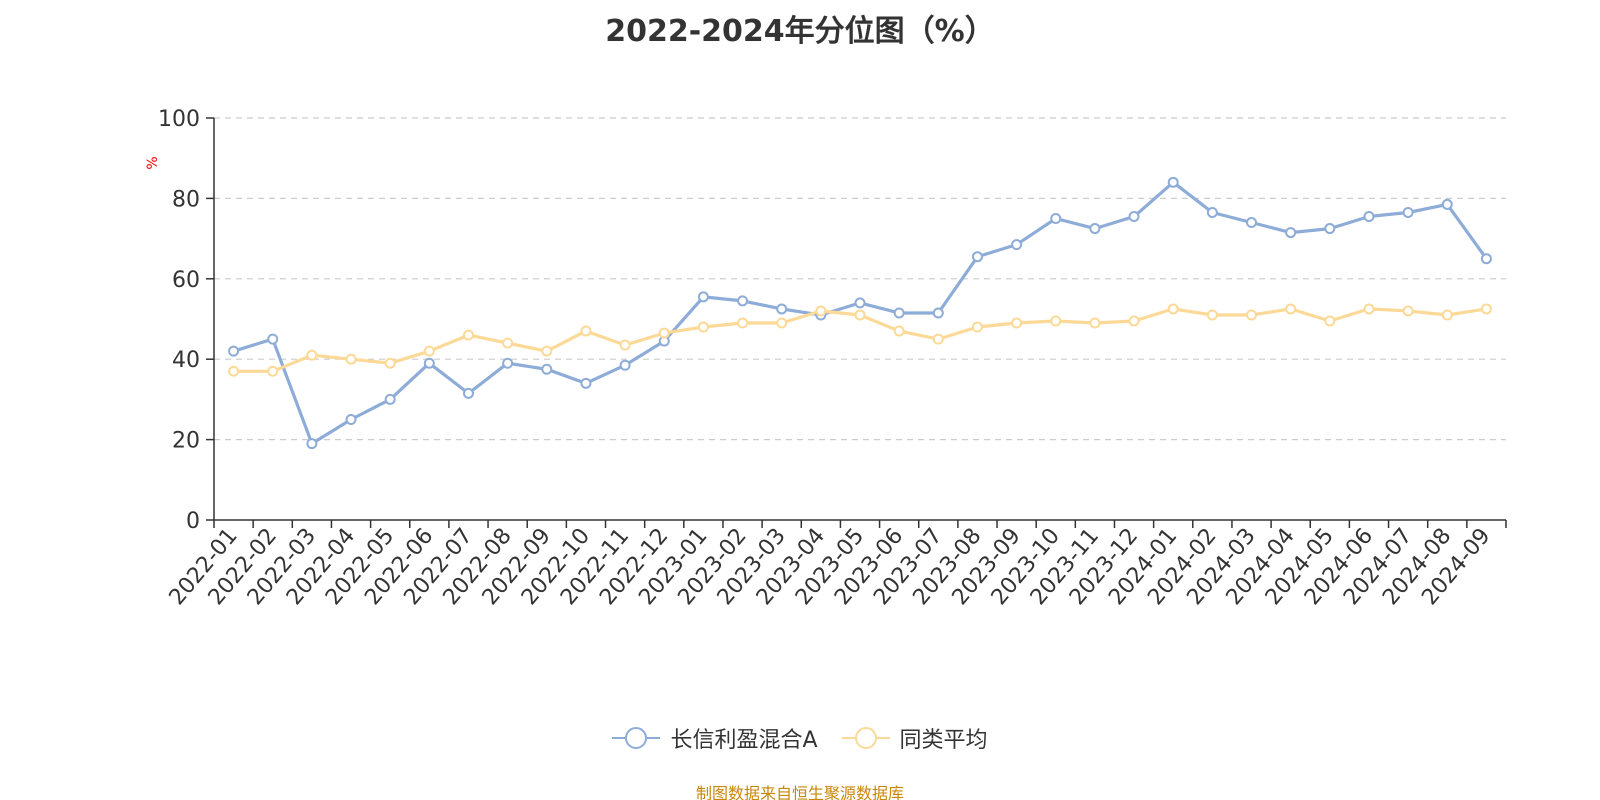 The width and height of the screenshot is (1600, 800). Describe the element at coordinates (186, 360) in the screenshot. I see `y-tick-label: 40` at that location.